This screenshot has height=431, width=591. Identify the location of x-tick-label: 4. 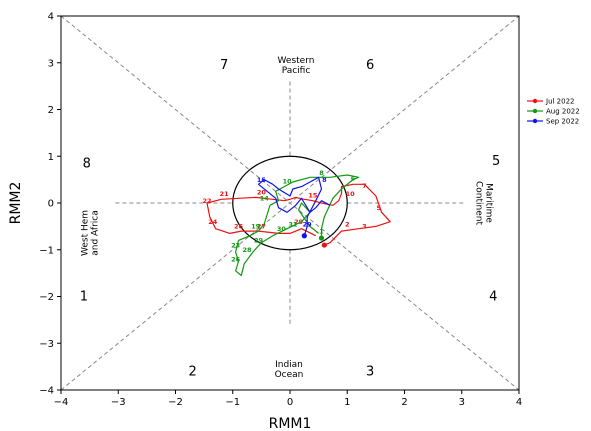
(519, 402).